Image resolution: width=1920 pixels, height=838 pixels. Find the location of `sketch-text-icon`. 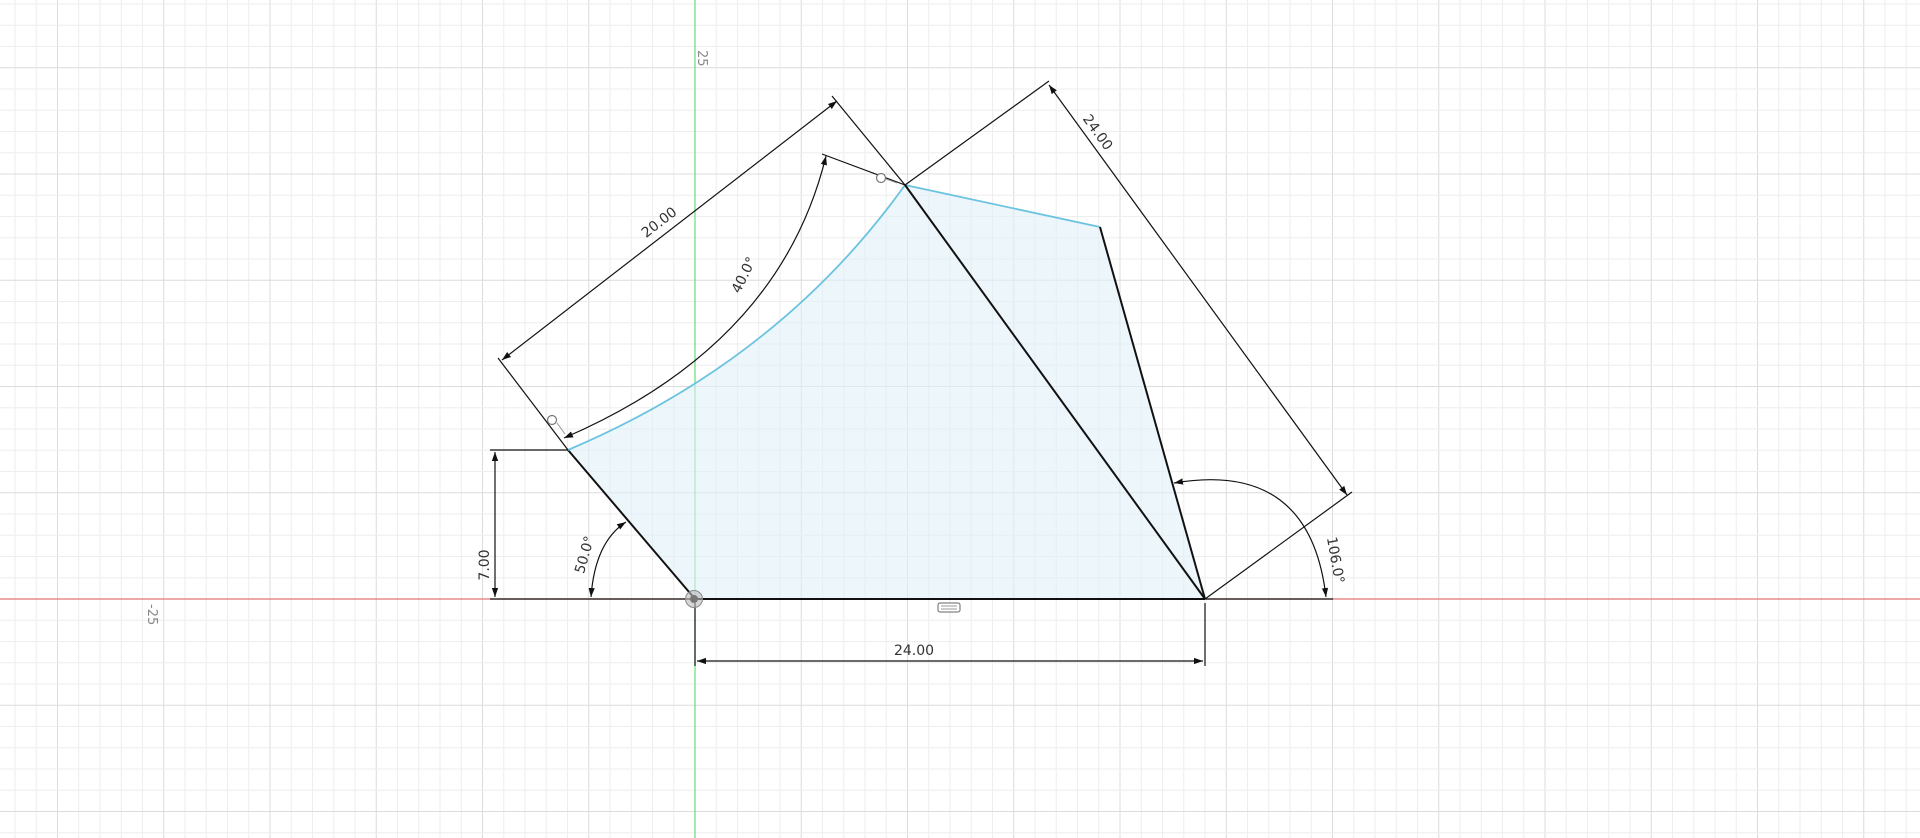

sketch-text-icon is located at coordinates (949, 607).